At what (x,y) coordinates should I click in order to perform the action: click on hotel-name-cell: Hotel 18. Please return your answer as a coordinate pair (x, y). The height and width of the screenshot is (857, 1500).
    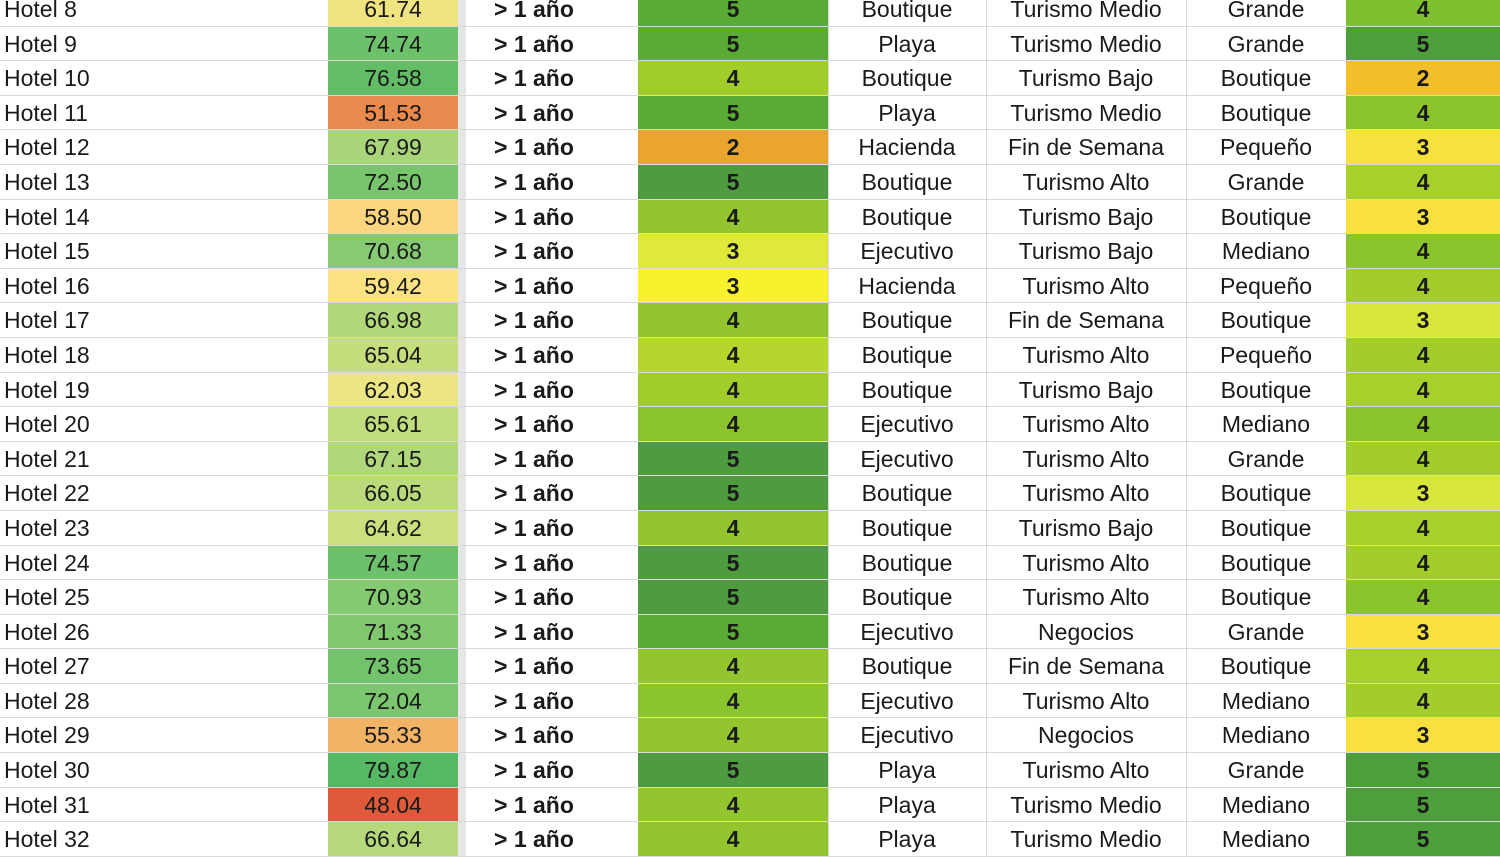
    Looking at the image, I should click on (47, 354).